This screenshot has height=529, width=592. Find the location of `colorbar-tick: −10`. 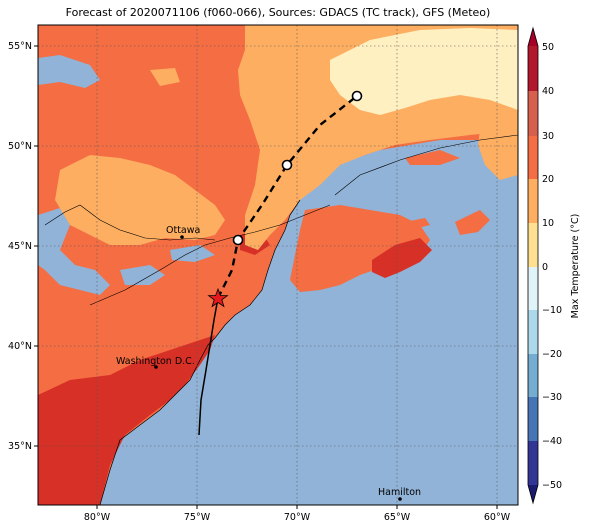

colorbar-tick: −10 is located at coordinates (552, 310).